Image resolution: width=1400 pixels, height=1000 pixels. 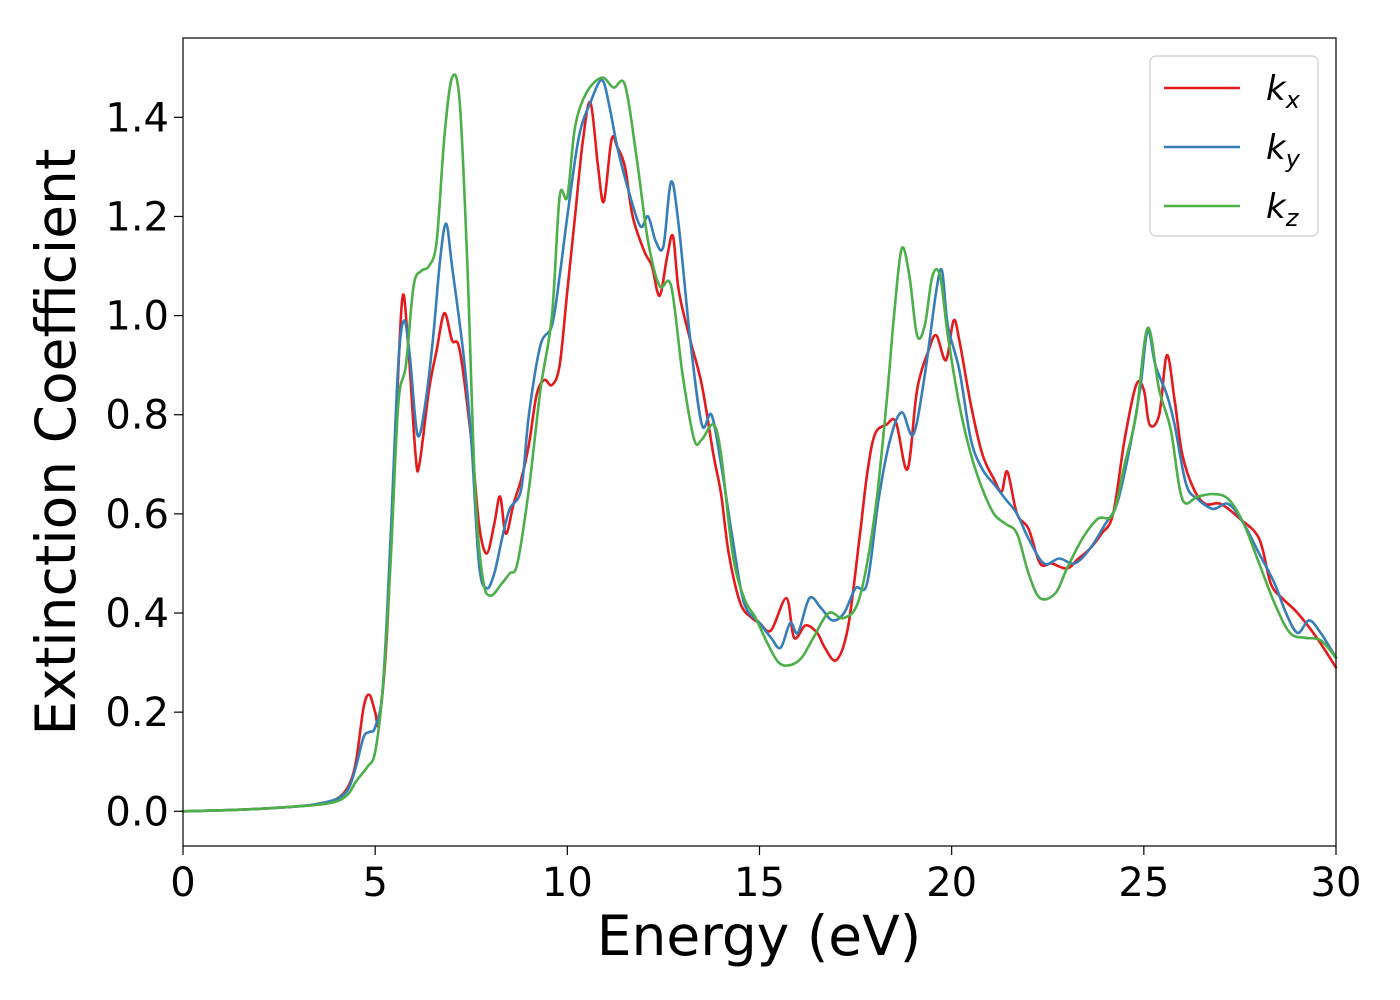 I want to click on x-axis: 0 5 10 15 20 25 30, so click(x=765, y=876).